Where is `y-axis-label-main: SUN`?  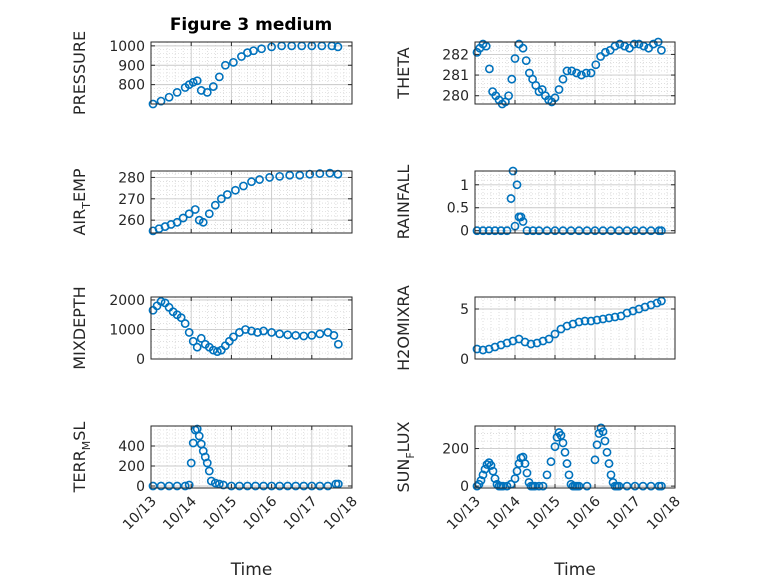
y-axis-label-main: SUN is located at coordinates (403, 476).